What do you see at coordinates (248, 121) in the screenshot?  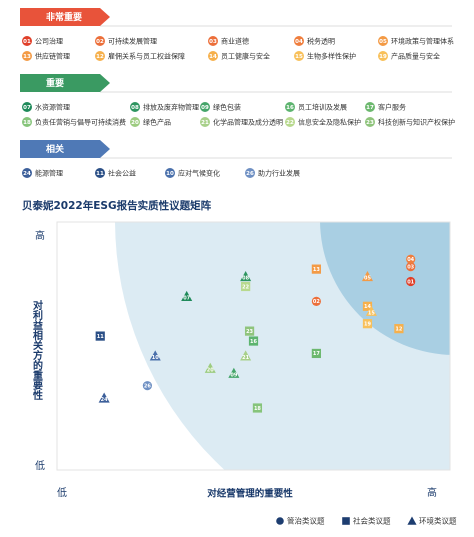 I see `issue-text: 化学品管理及成分透明` at bounding box center [248, 121].